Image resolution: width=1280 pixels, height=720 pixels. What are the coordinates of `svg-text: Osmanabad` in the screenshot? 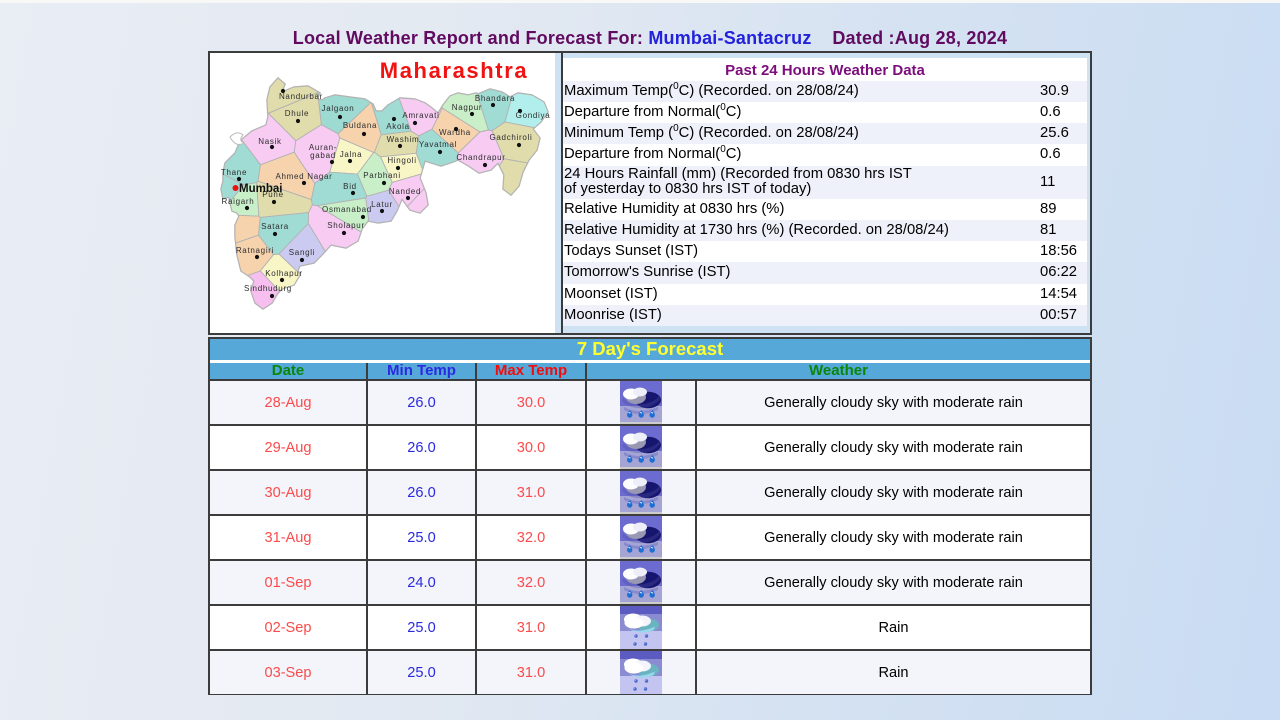 It's located at (347, 209).